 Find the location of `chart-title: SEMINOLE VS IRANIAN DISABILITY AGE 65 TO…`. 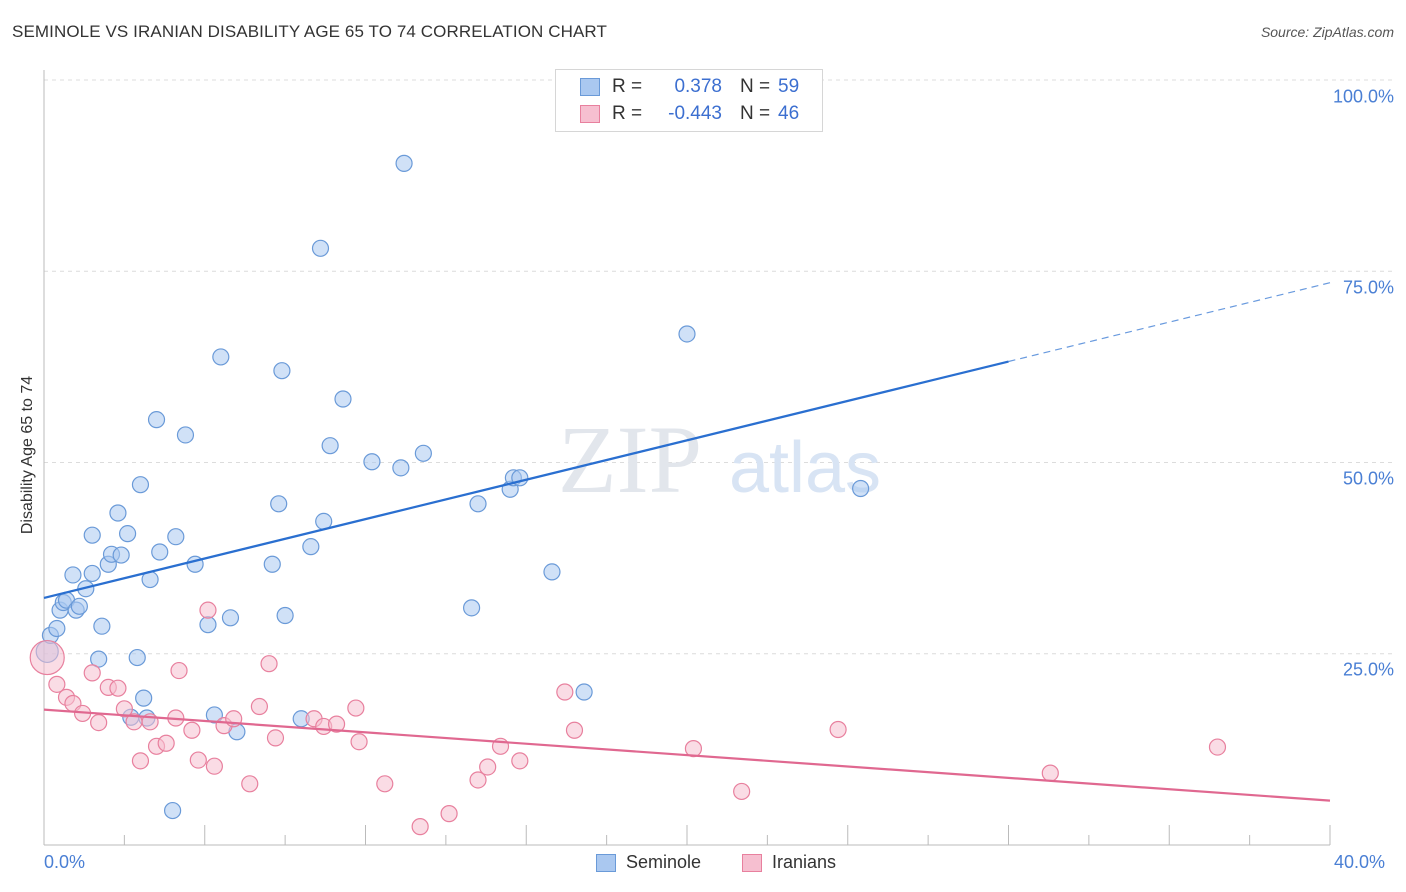

chart-title: SEMINOLE VS IRANIAN DISABILITY AGE 65 TO… is located at coordinates (309, 31).